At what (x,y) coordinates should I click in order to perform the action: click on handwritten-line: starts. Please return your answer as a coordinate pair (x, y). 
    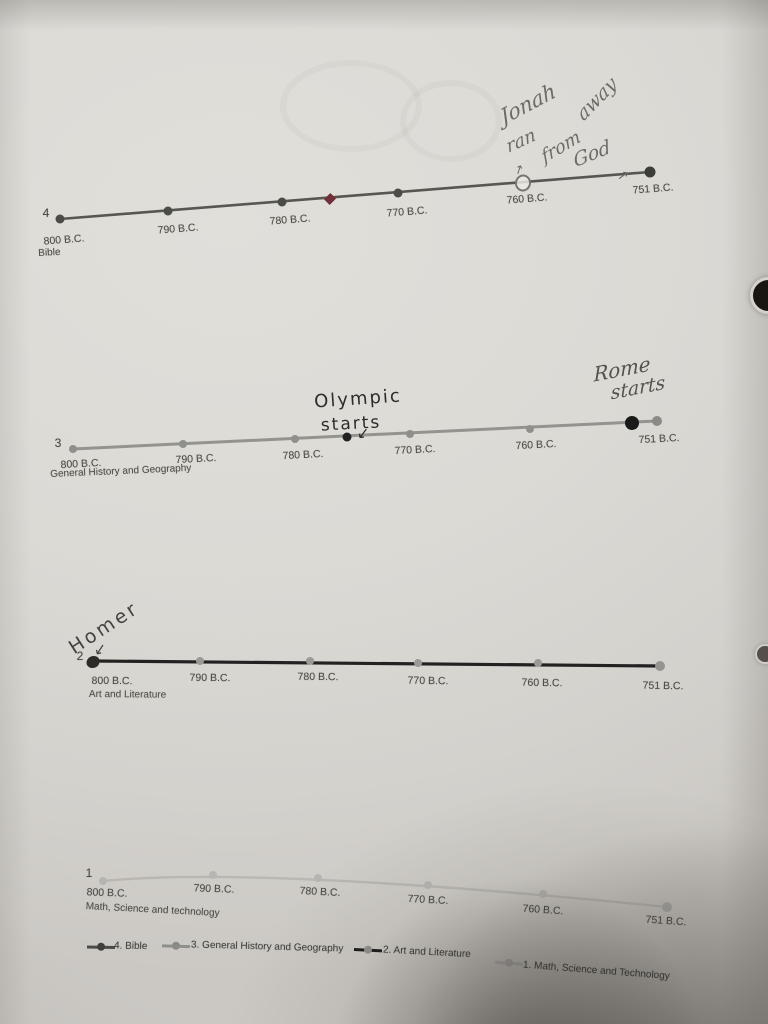
    Looking at the image, I should click on (351, 424).